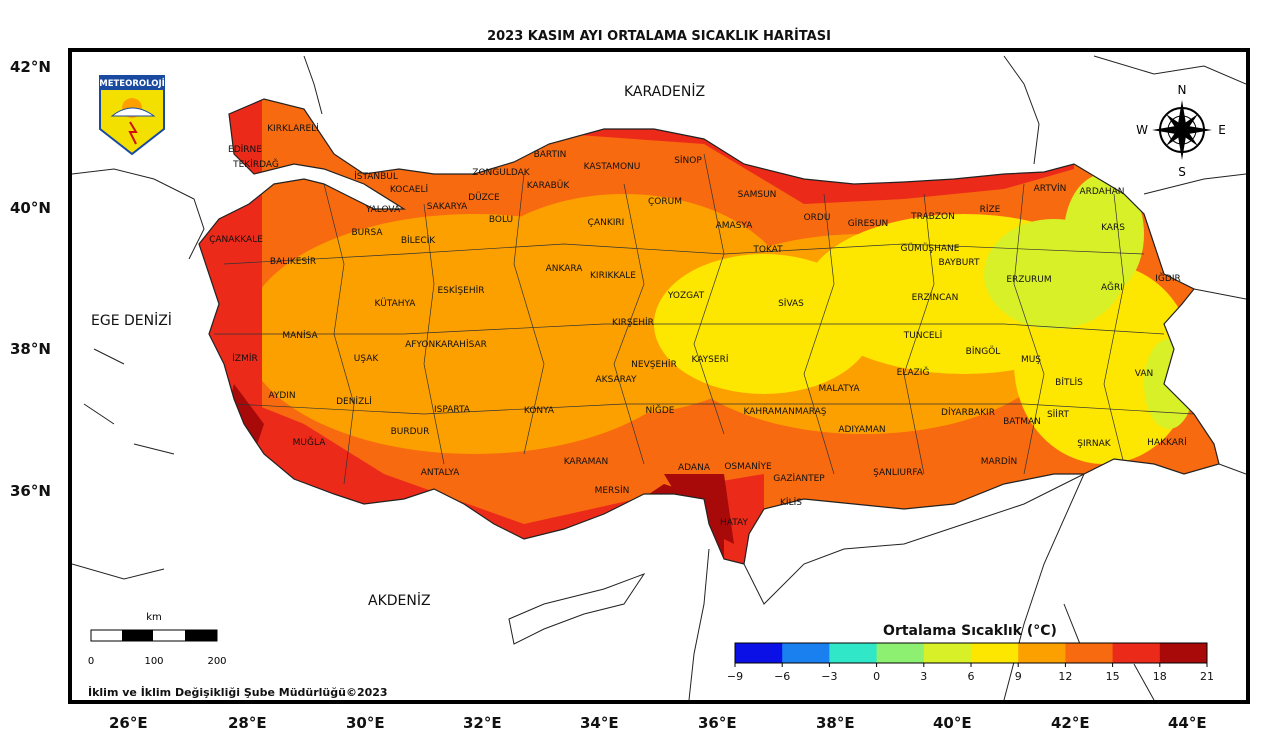 Image resolution: width=1280 pixels, height=755 pixels. Describe the element at coordinates (484, 197) in the screenshot. I see `province-label: DÜZCE` at that location.